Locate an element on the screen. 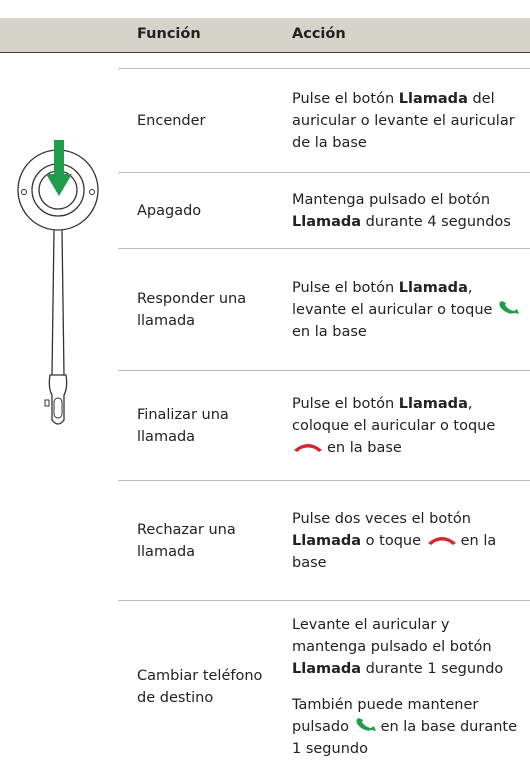 The height and width of the screenshot is (772, 530). text: También puede mantener pulsado is located at coordinates (385, 715).